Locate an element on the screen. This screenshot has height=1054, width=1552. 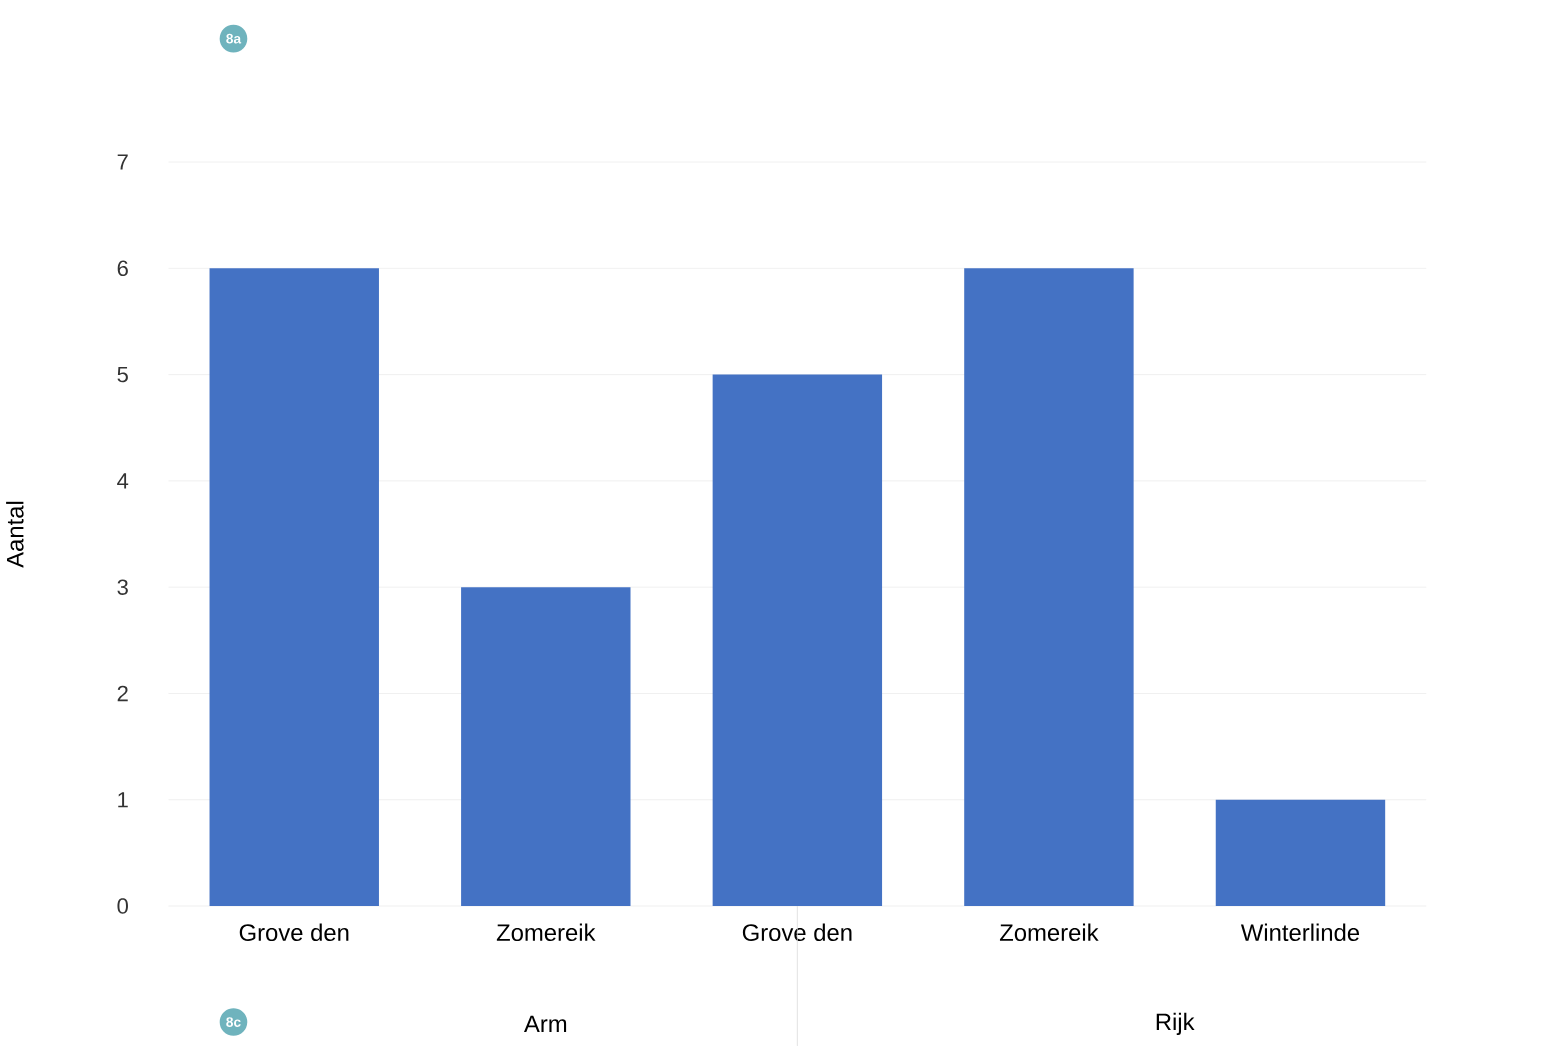
y-axis-title: Aantal is located at coordinates (15, 535).